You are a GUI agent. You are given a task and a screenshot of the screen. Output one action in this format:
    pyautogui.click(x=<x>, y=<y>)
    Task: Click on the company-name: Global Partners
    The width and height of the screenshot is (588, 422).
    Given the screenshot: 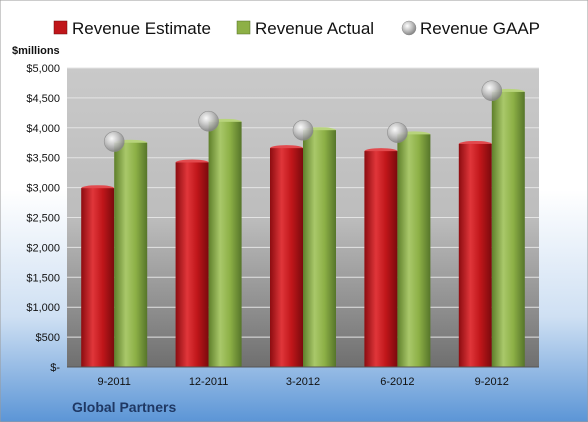 What is the action you would take?
    pyautogui.click(x=124, y=407)
    